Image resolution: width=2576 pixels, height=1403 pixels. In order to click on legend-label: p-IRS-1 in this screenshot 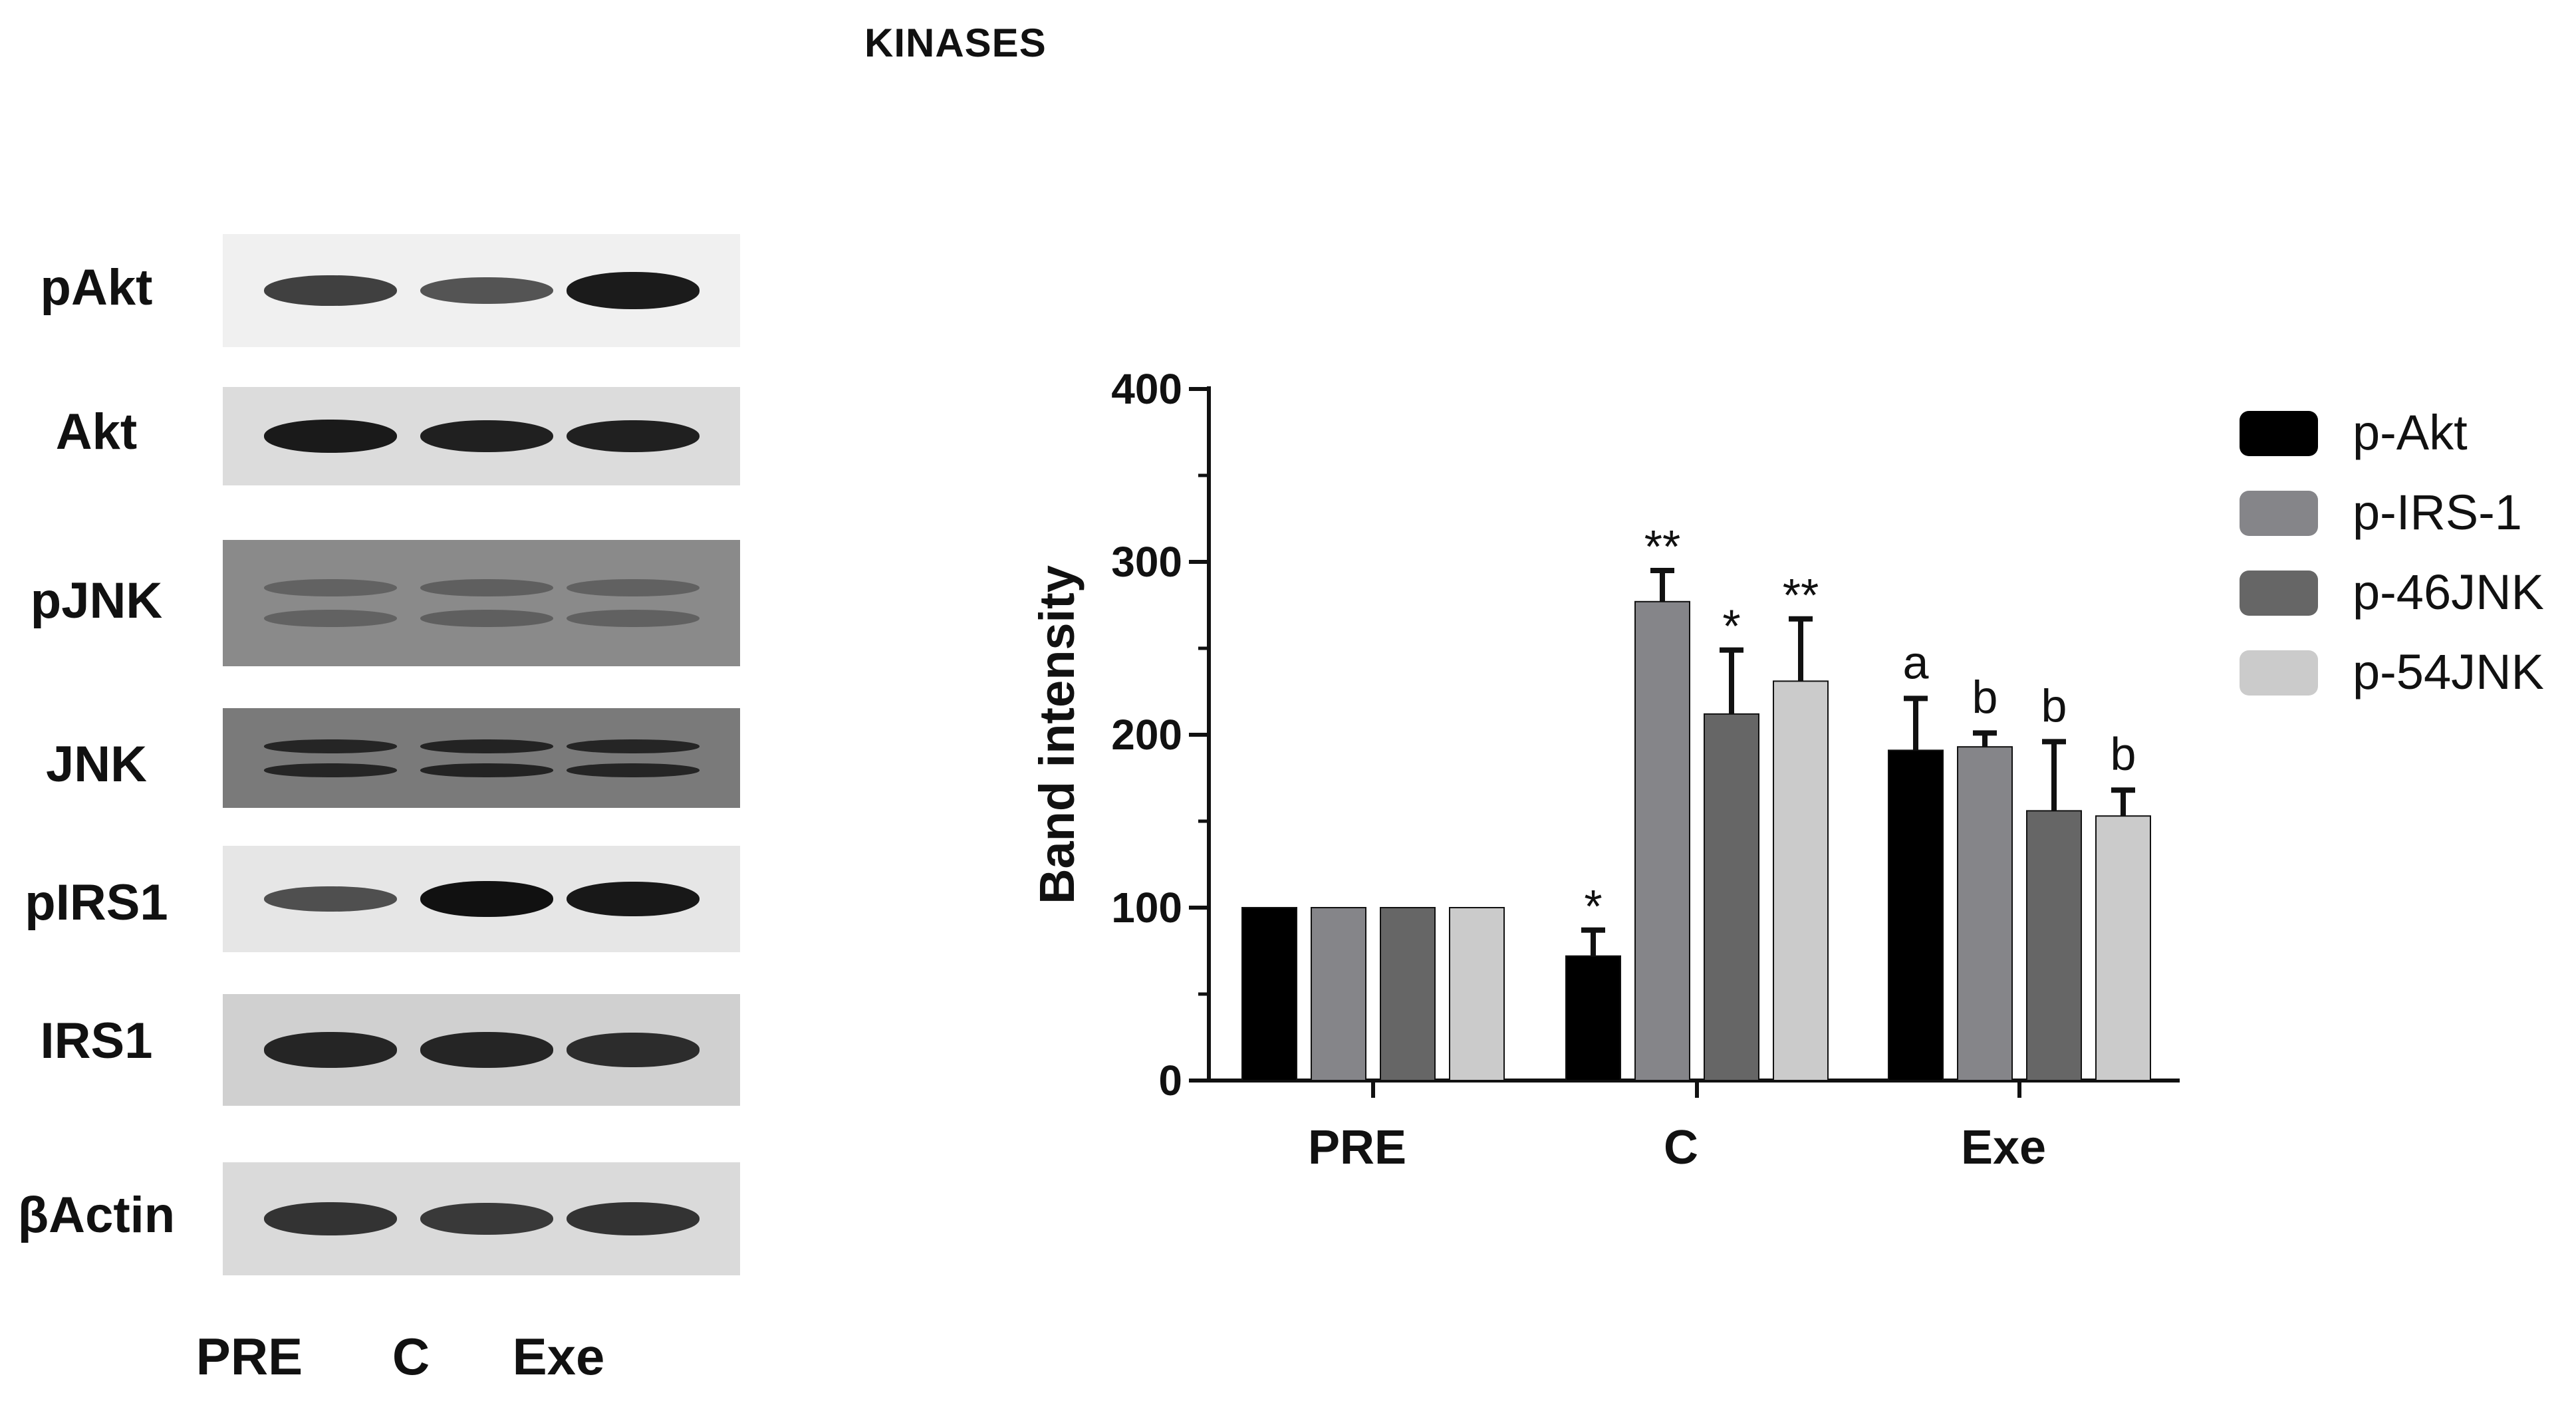, I will do `click(2437, 512)`.